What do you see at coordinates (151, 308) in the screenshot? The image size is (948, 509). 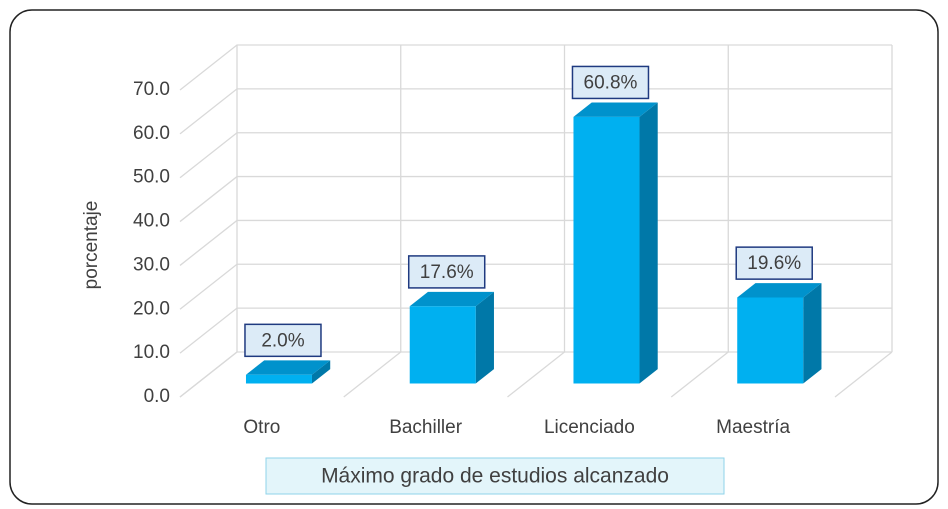 I see `y-tick-label: 20.0` at bounding box center [151, 308].